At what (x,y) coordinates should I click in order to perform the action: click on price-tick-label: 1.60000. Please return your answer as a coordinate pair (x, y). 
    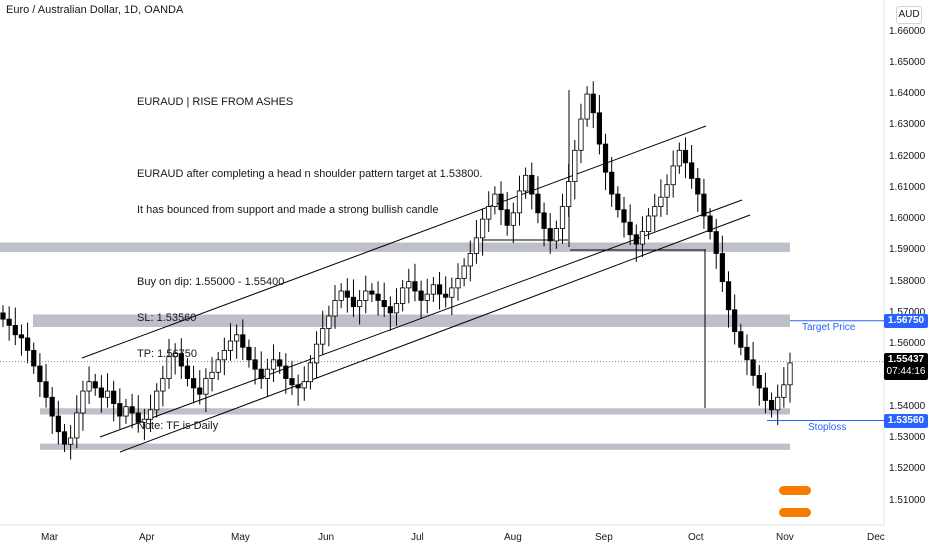
    Looking at the image, I should click on (907, 219).